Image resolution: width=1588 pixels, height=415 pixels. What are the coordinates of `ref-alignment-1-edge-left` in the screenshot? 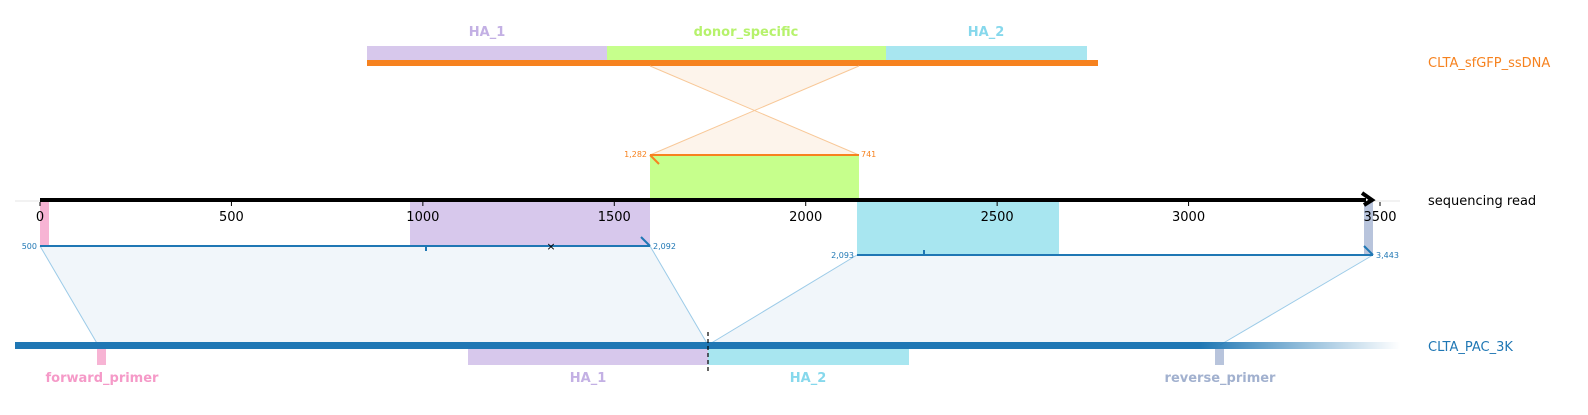 It's located at (69, 295).